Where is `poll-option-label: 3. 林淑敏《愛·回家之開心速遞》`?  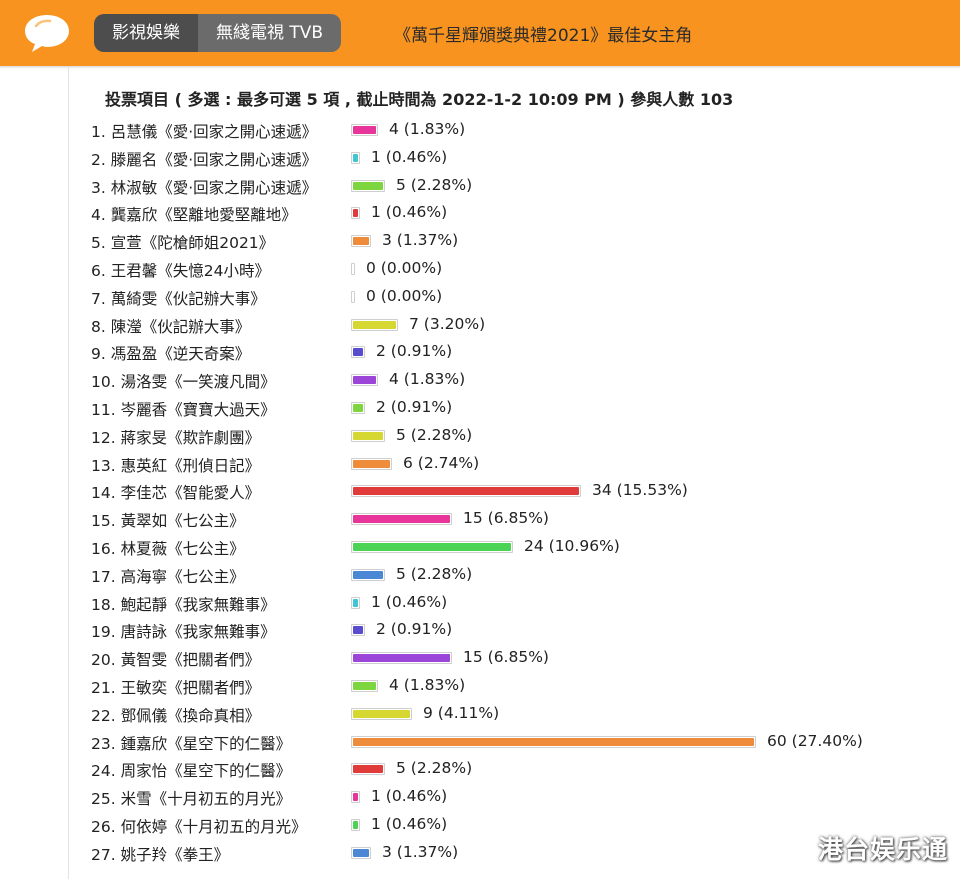
poll-option-label: 3. 林淑敏《愛·回家之開心速遞》 is located at coordinates (204, 187).